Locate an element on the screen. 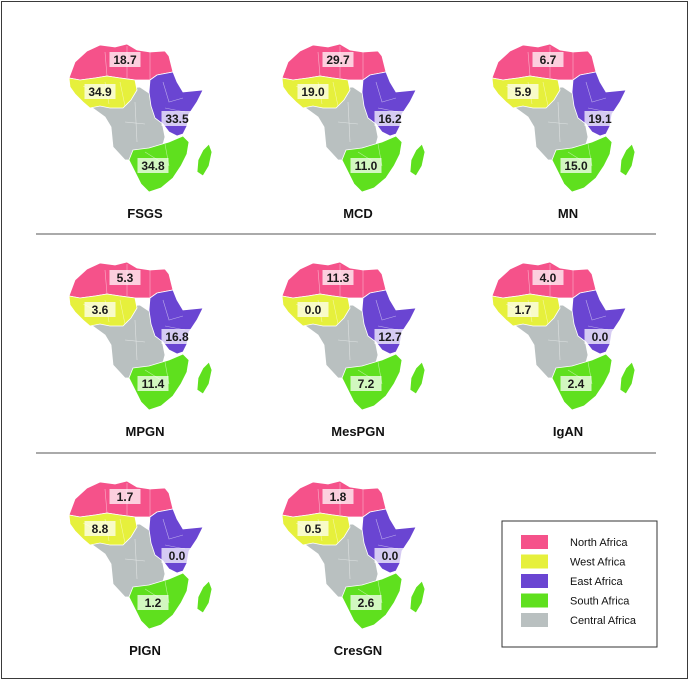  legend-label-west: West Africa is located at coordinates (598, 563).